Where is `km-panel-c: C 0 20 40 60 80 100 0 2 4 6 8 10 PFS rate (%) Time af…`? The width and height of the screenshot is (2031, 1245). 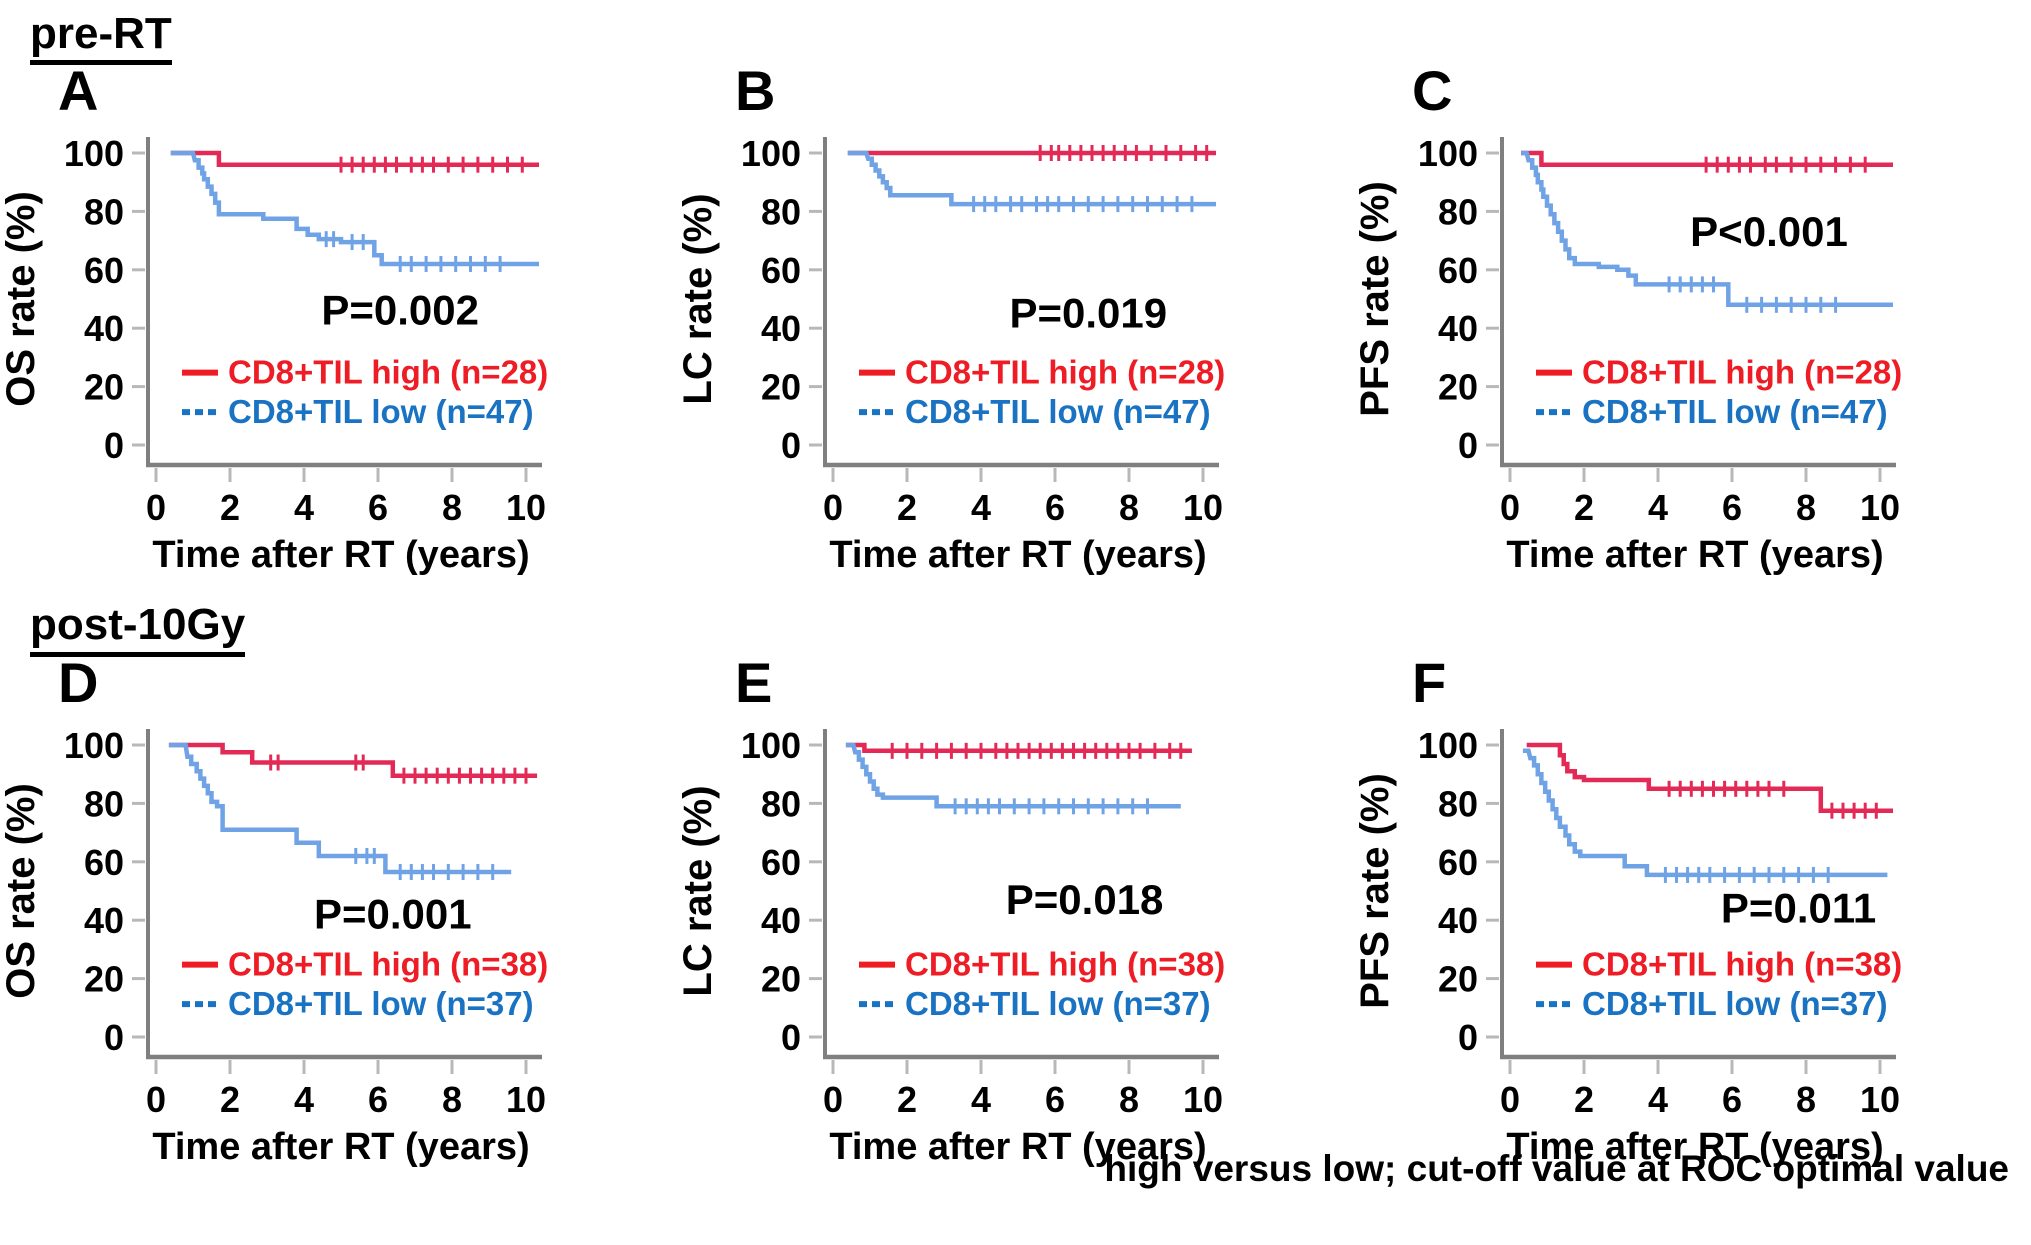
km-panel-c: C 0 20 40 60 80 100 0 2 4 6 8 10 PFS rate (%) Time af… is located at coordinates (1692, 319).